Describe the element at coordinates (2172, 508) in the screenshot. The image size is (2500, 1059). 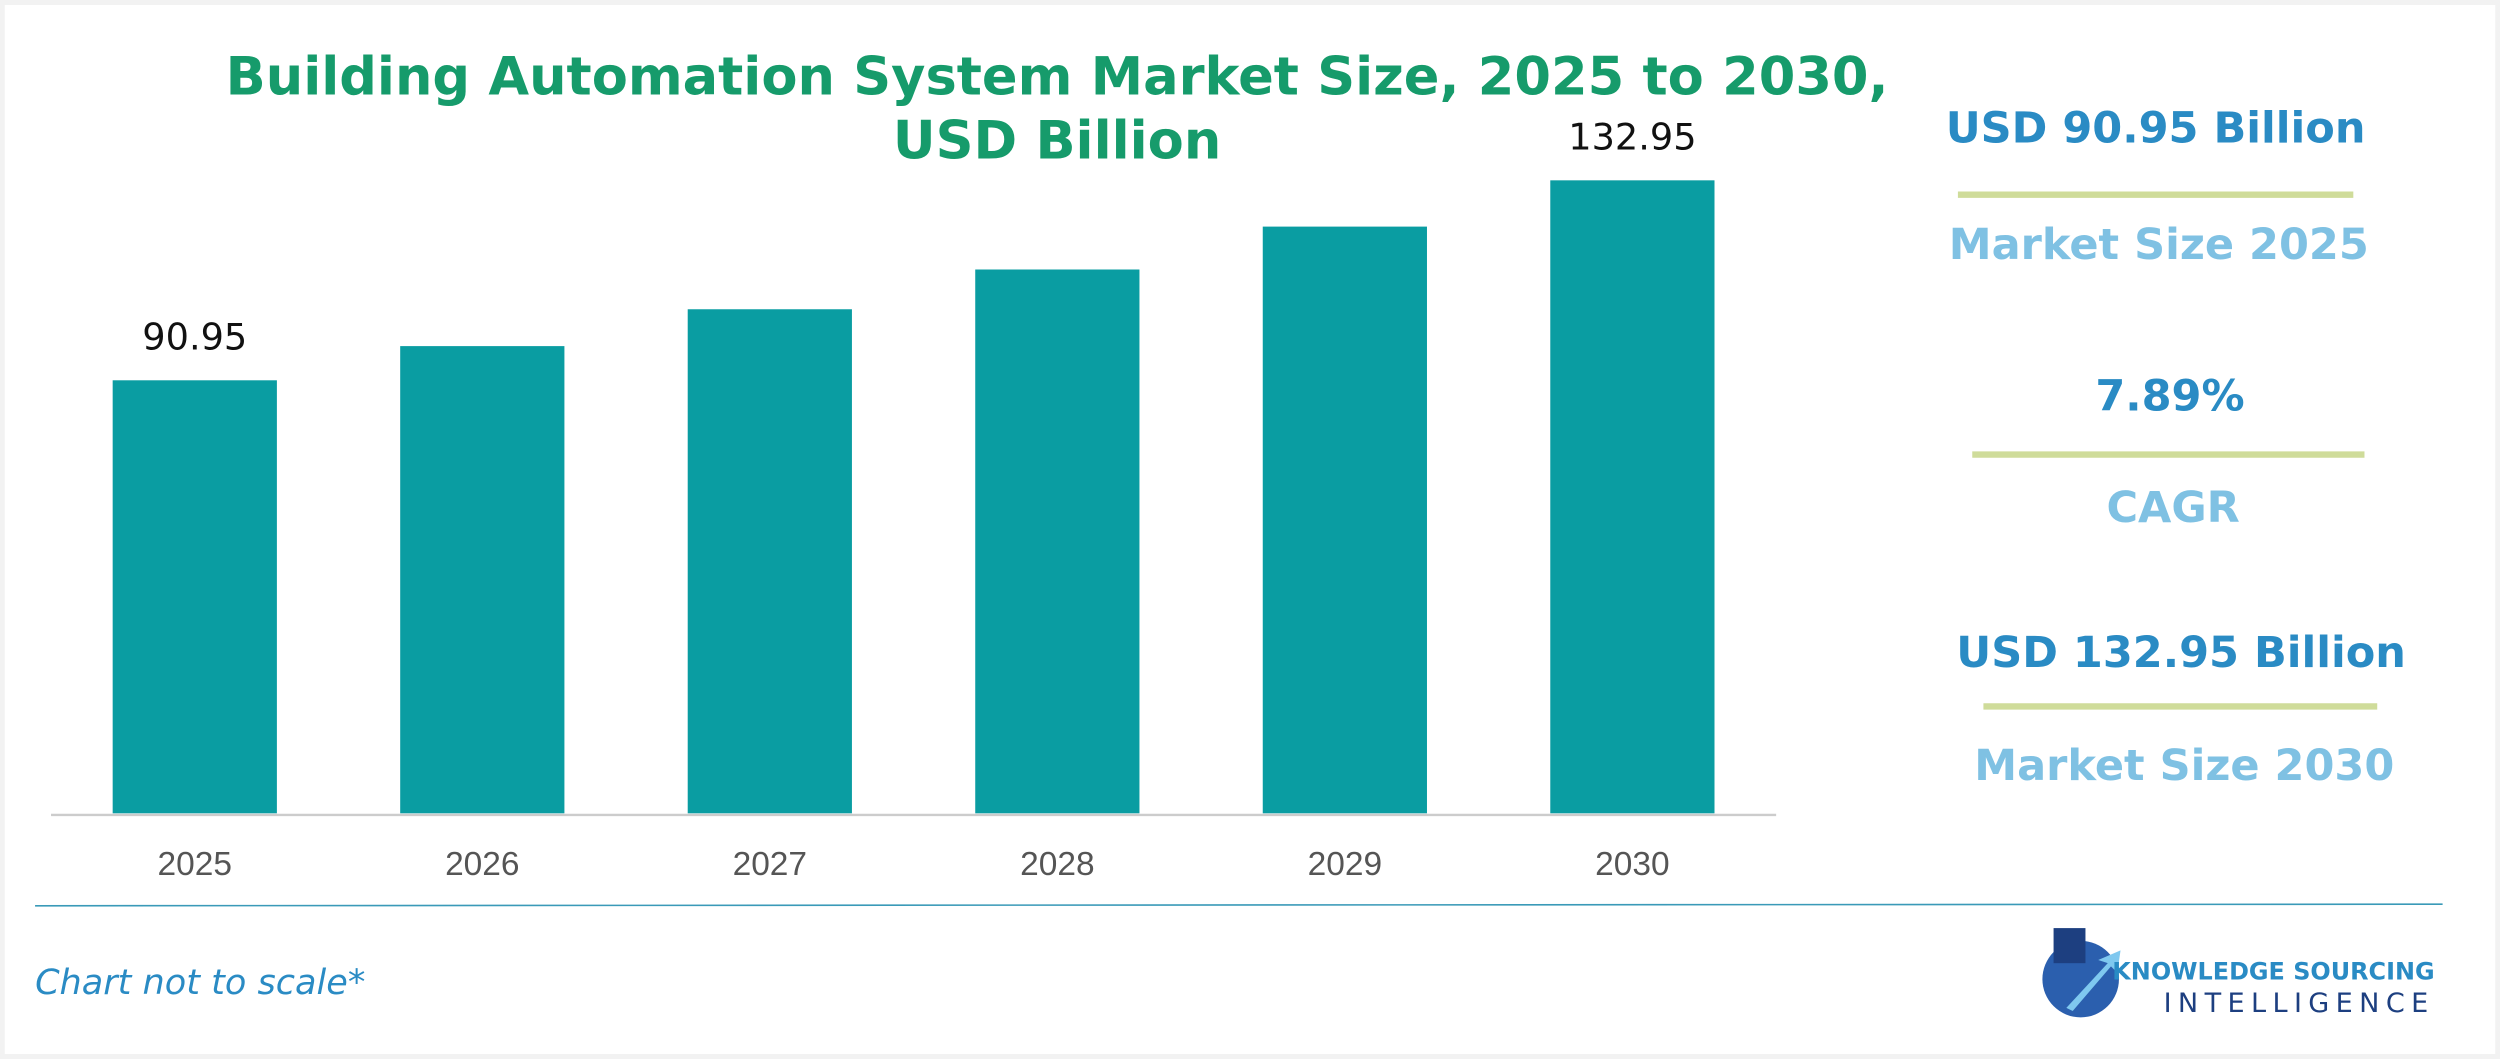
I see `stat-label: CAGR` at that location.